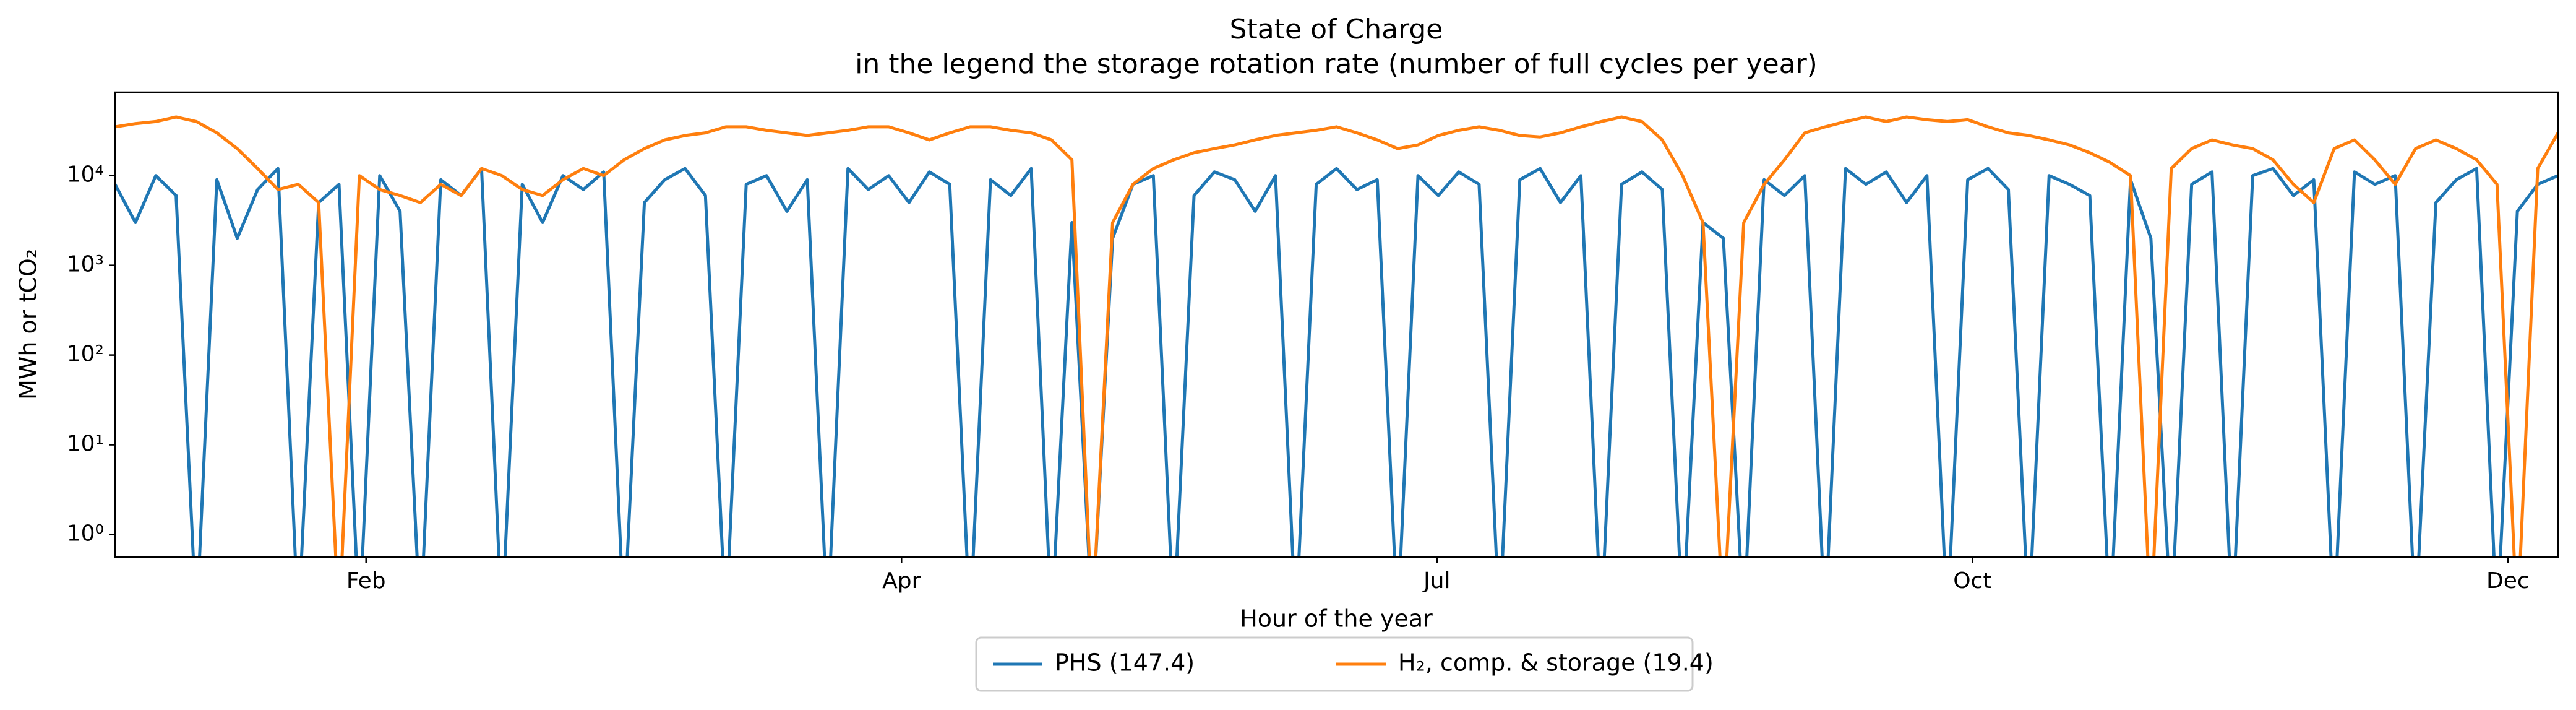 The width and height of the screenshot is (2576, 710). Describe the element at coordinates (1125, 663) in the screenshot. I see `legend-label: PHS (147.4)` at that location.